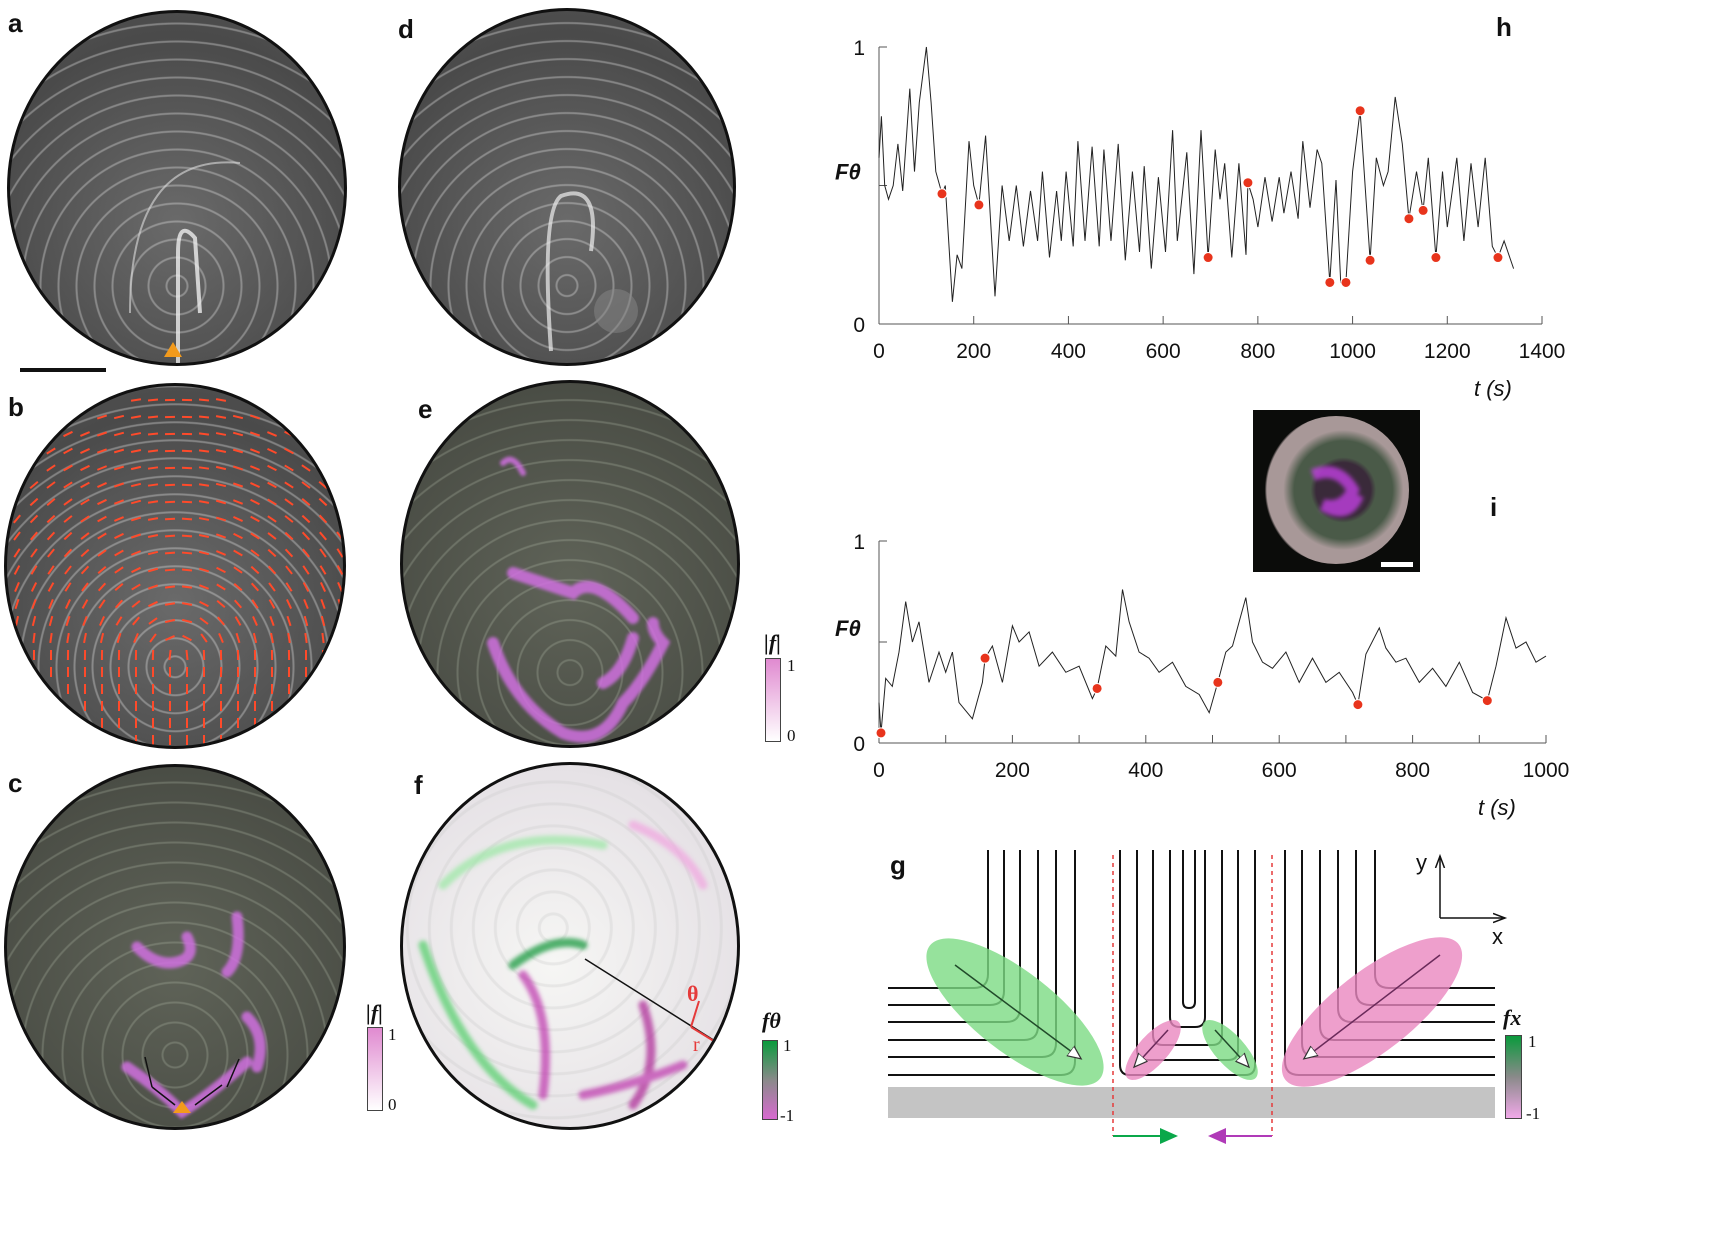 The width and height of the screenshot is (1725, 1259). Describe the element at coordinates (787, 1115) in the screenshot. I see `colorbar-f-min: -1` at that location.